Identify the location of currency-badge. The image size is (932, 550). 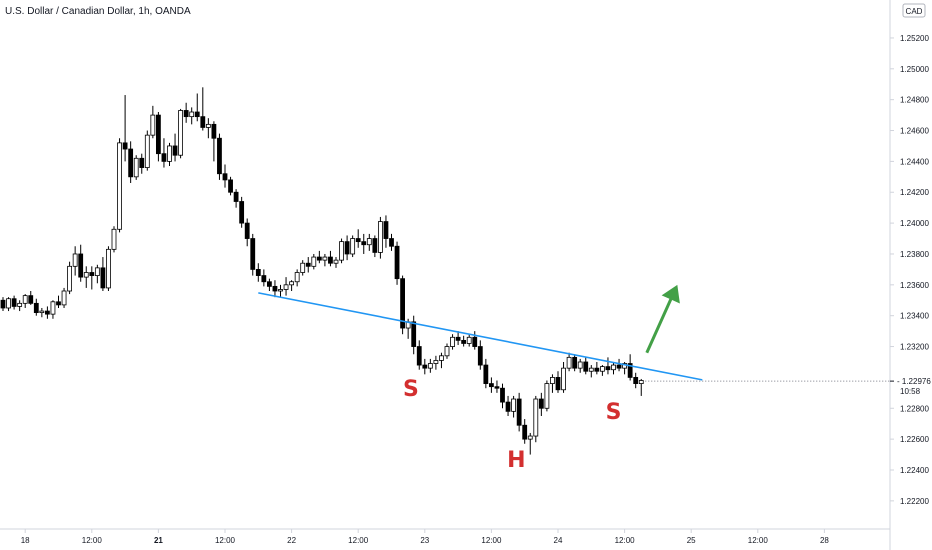
(914, 10).